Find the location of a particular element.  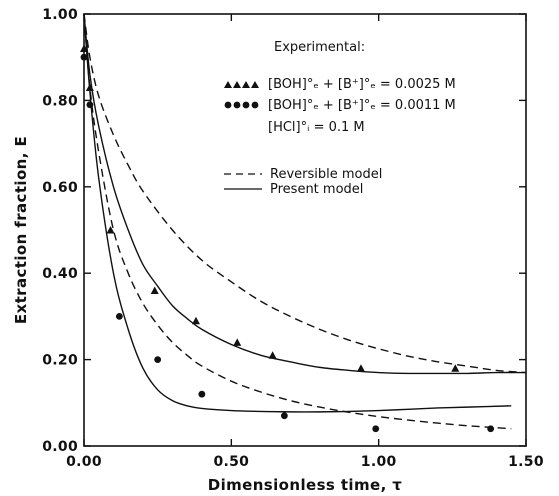

legend-circle-markers is located at coordinates (241, 105).